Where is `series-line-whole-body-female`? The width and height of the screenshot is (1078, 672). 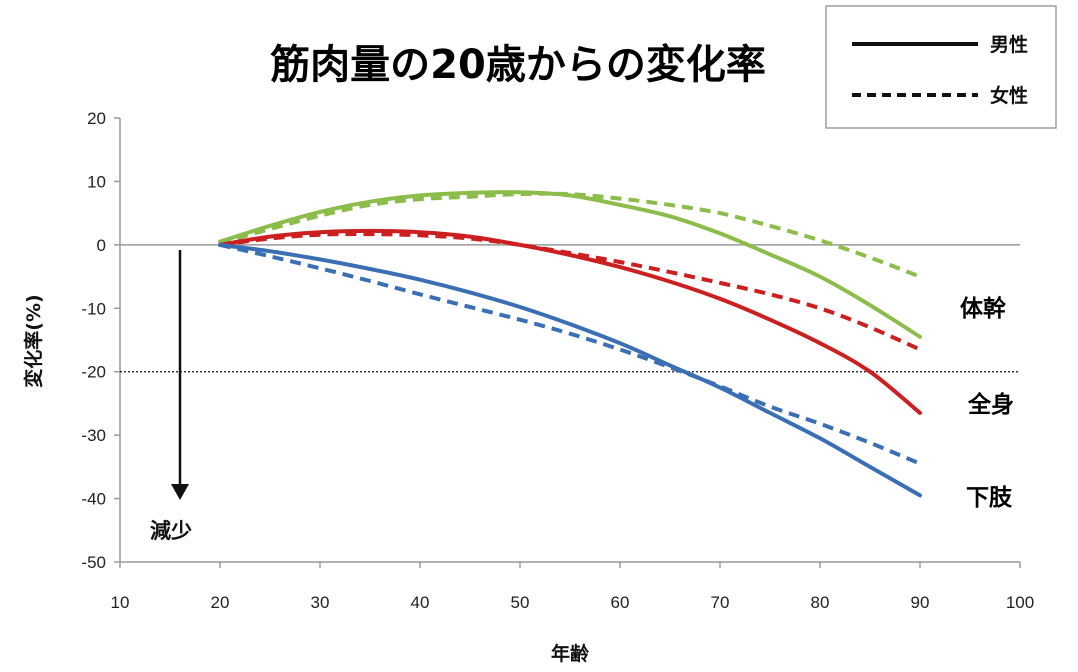 series-line-whole-body-female is located at coordinates (570, 292).